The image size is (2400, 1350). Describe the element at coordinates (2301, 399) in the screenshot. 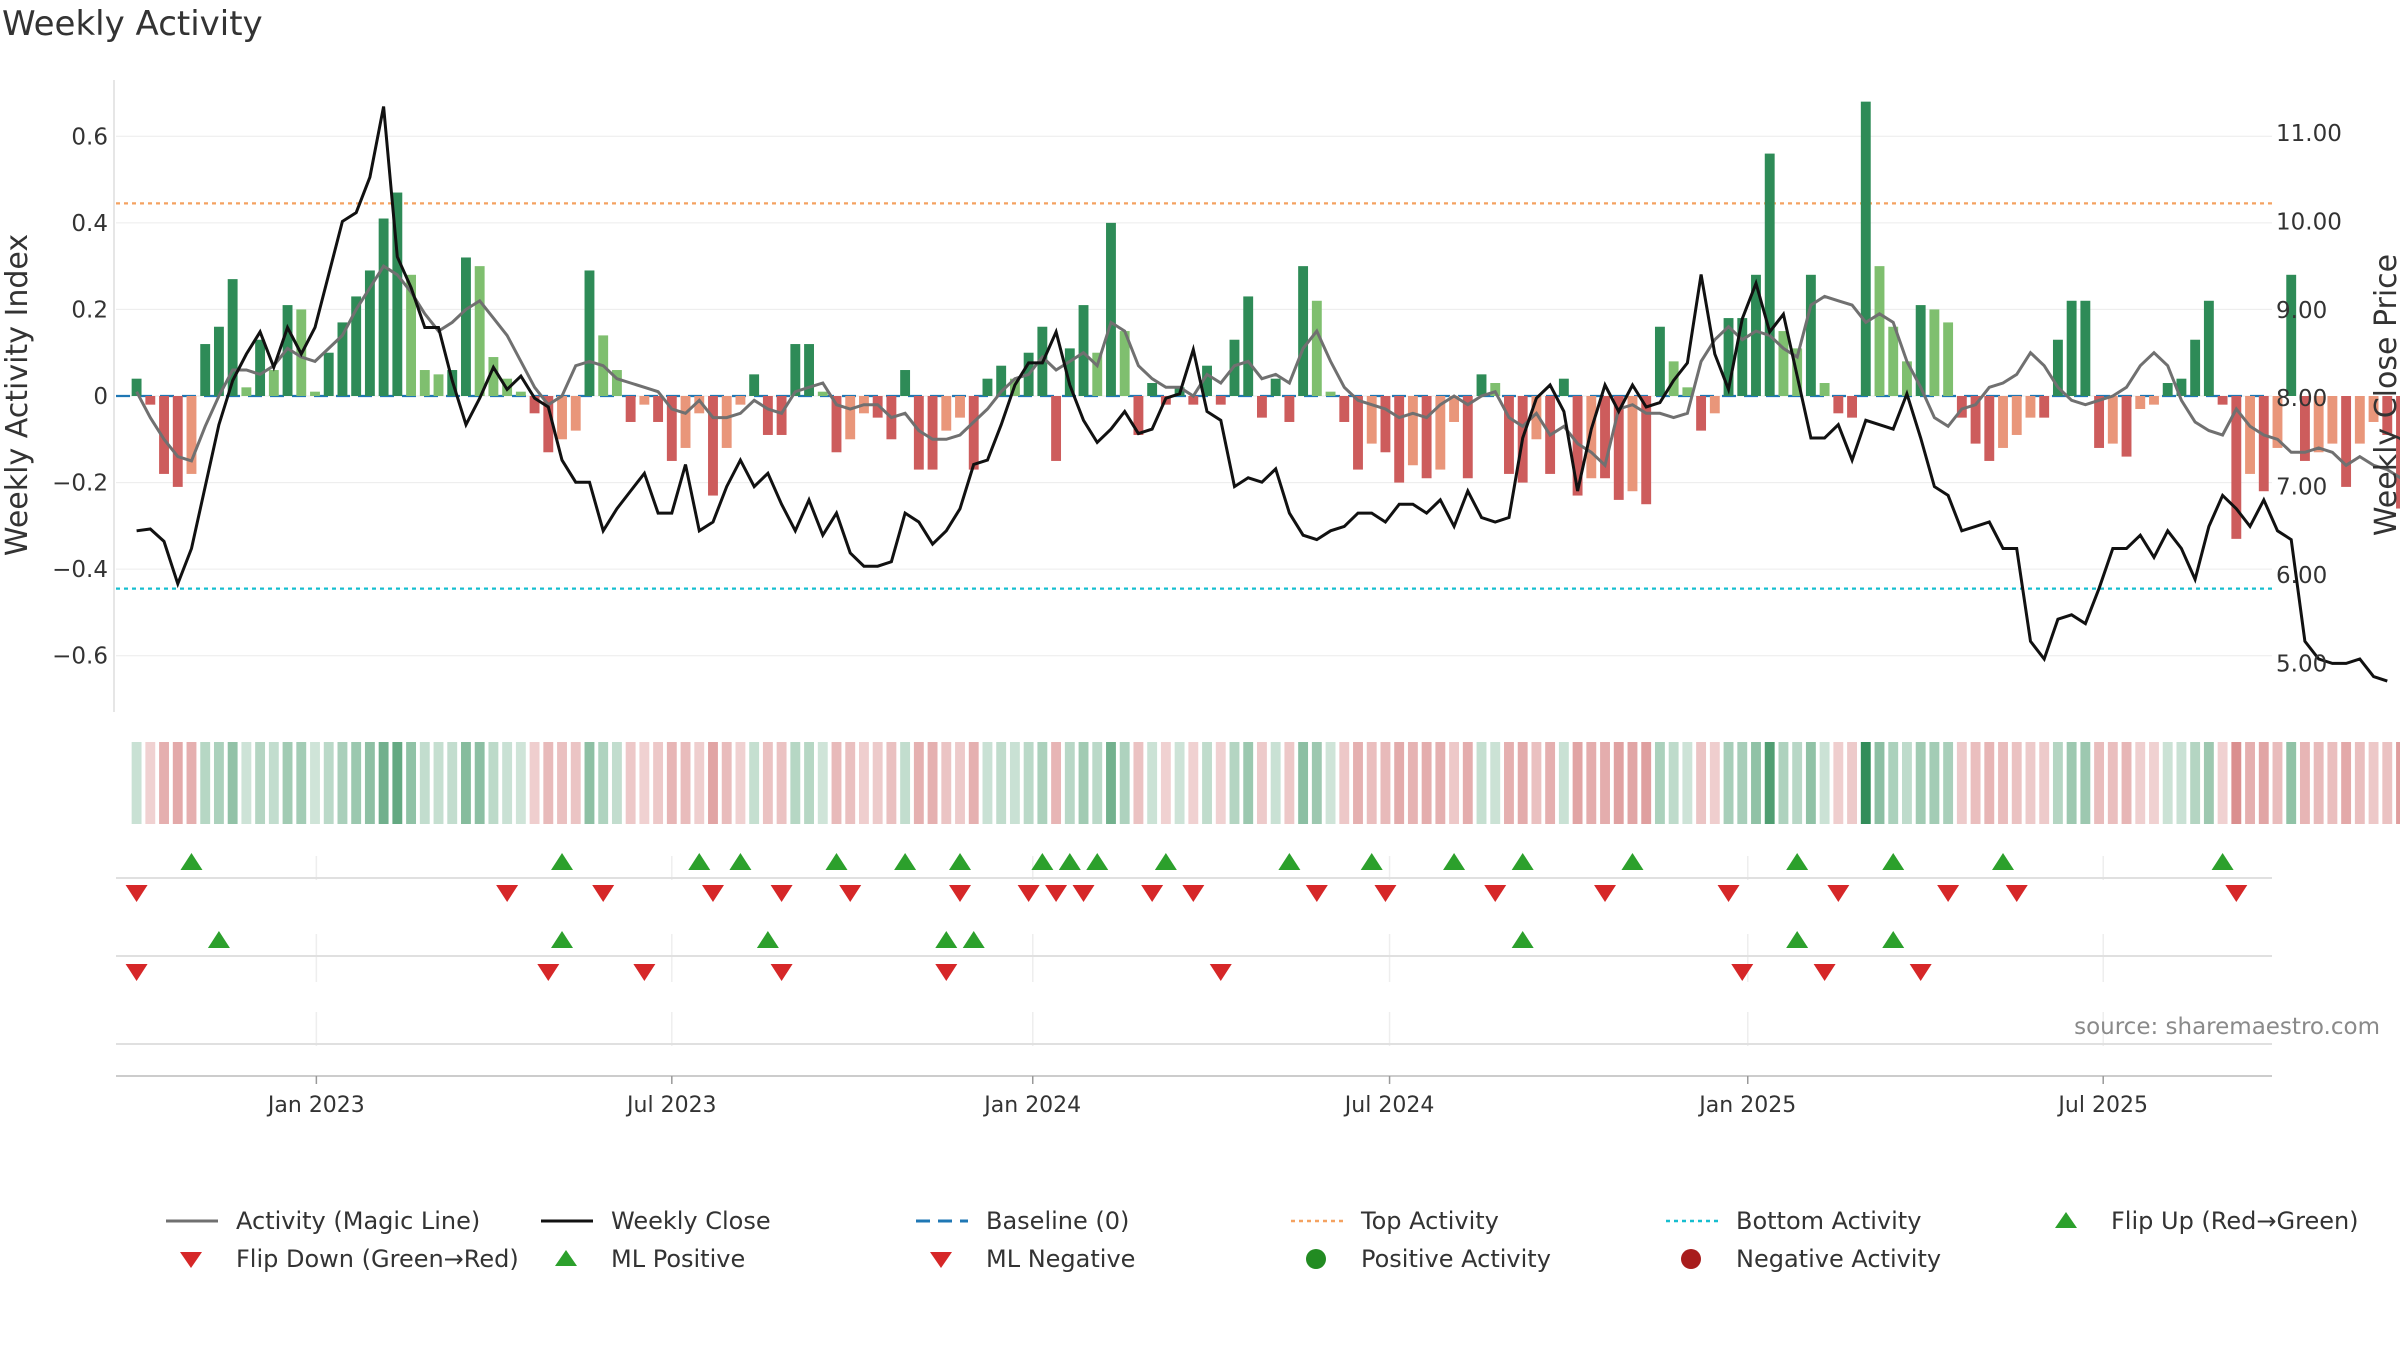

I see `y2-tick-label: 8.00` at that location.